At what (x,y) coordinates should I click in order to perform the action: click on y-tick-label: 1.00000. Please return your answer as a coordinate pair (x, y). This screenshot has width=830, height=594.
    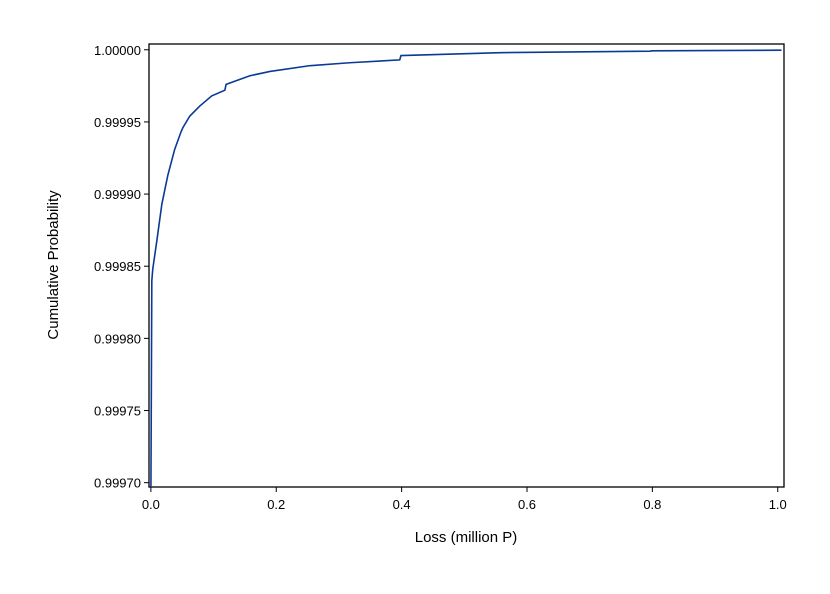
    Looking at the image, I should click on (117, 50).